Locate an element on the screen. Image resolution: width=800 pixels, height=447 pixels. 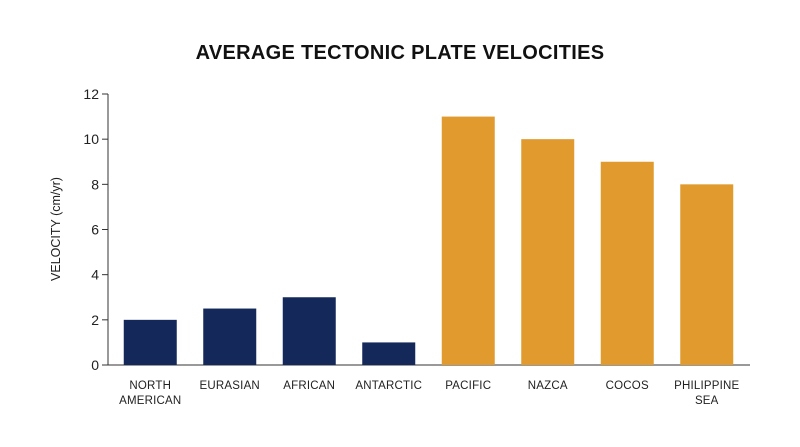
x-tick-label: EURASIAN is located at coordinates (230, 386).